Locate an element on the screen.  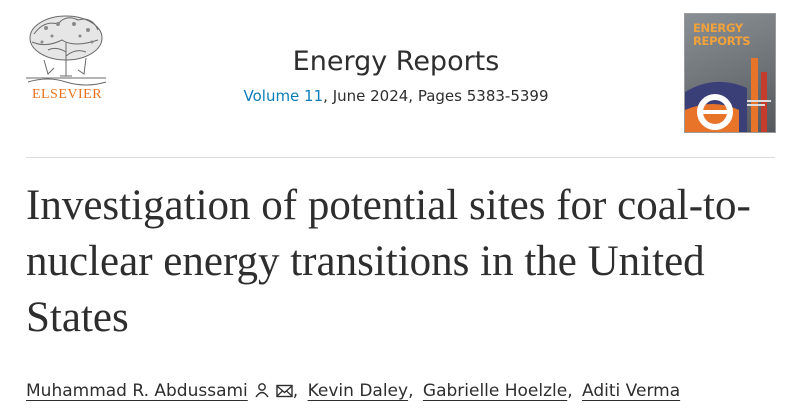
elsevier-logo is located at coordinates (66, 59).